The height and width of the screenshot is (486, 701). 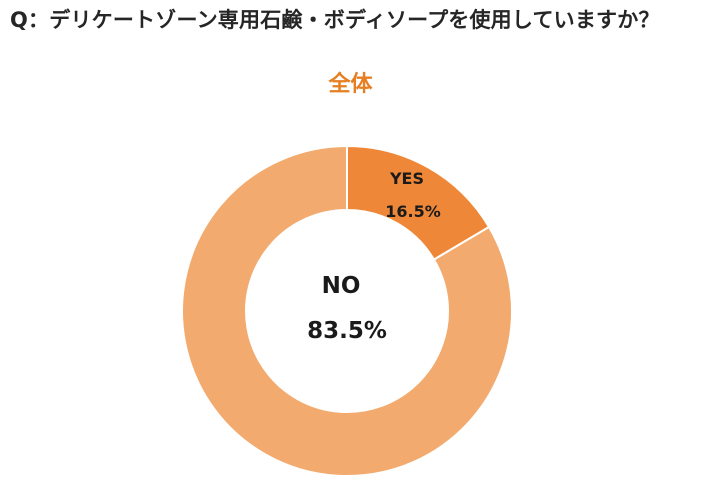 I want to click on question-title: Q：デリケートゾーン専用石鹸・ボディソープを使用していますか？, so click(x=335, y=20).